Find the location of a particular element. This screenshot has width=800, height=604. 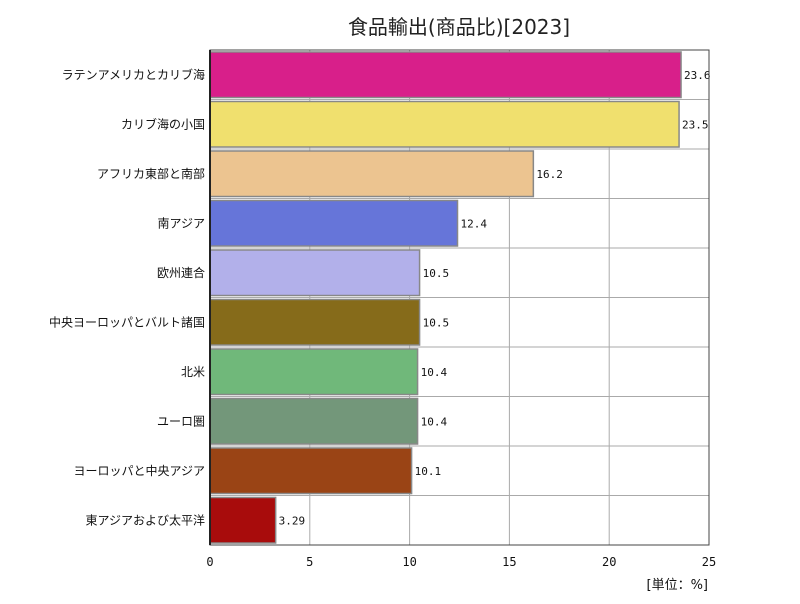

x-tick-label: 5 is located at coordinates (309, 562).